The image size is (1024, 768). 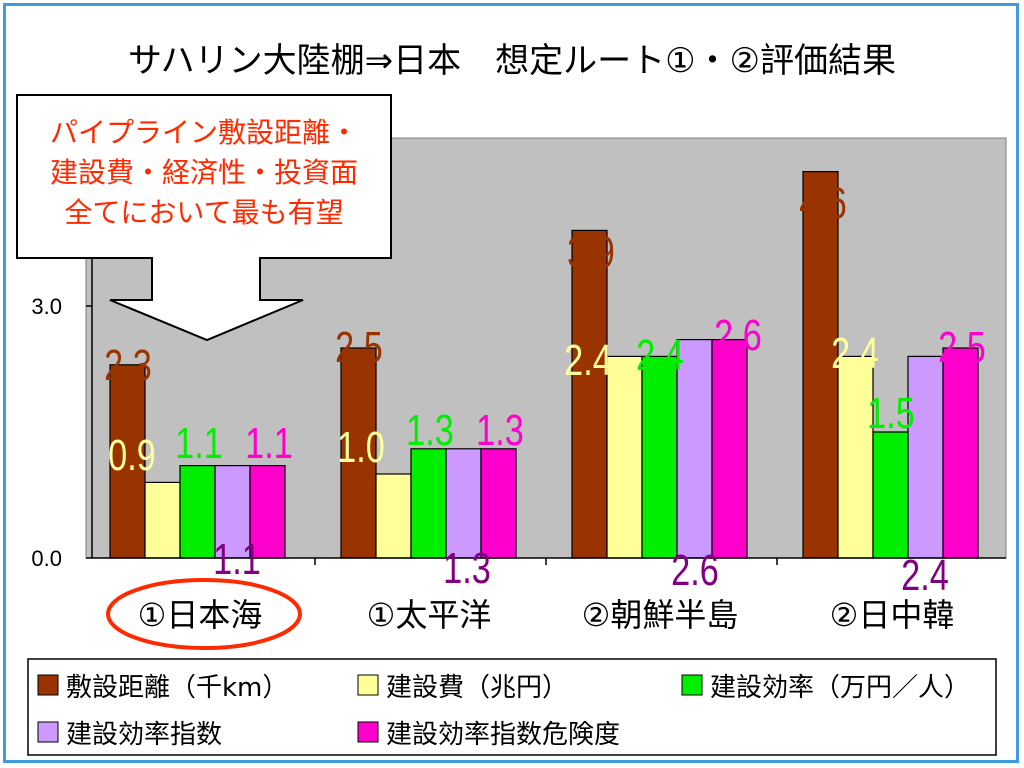 I want to click on data-label-s1-c4: 4.6, so click(x=823, y=203).